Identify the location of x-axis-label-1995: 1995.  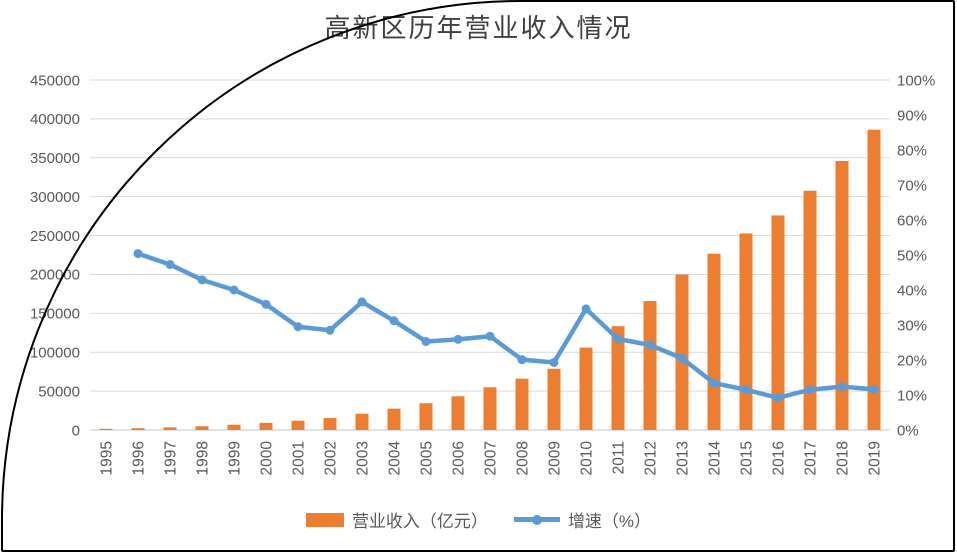
(106, 458).